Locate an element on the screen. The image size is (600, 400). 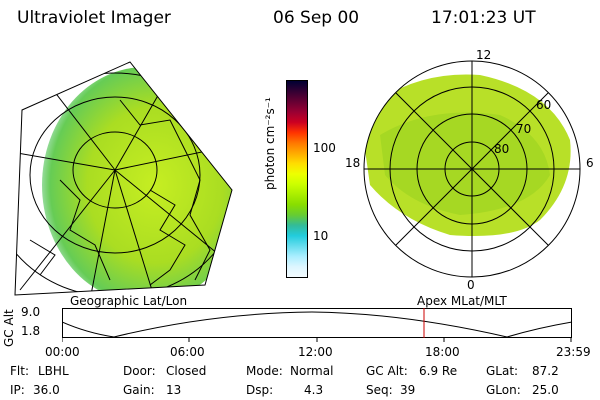
xtick-0600: 06:00 is located at coordinates (187, 352).